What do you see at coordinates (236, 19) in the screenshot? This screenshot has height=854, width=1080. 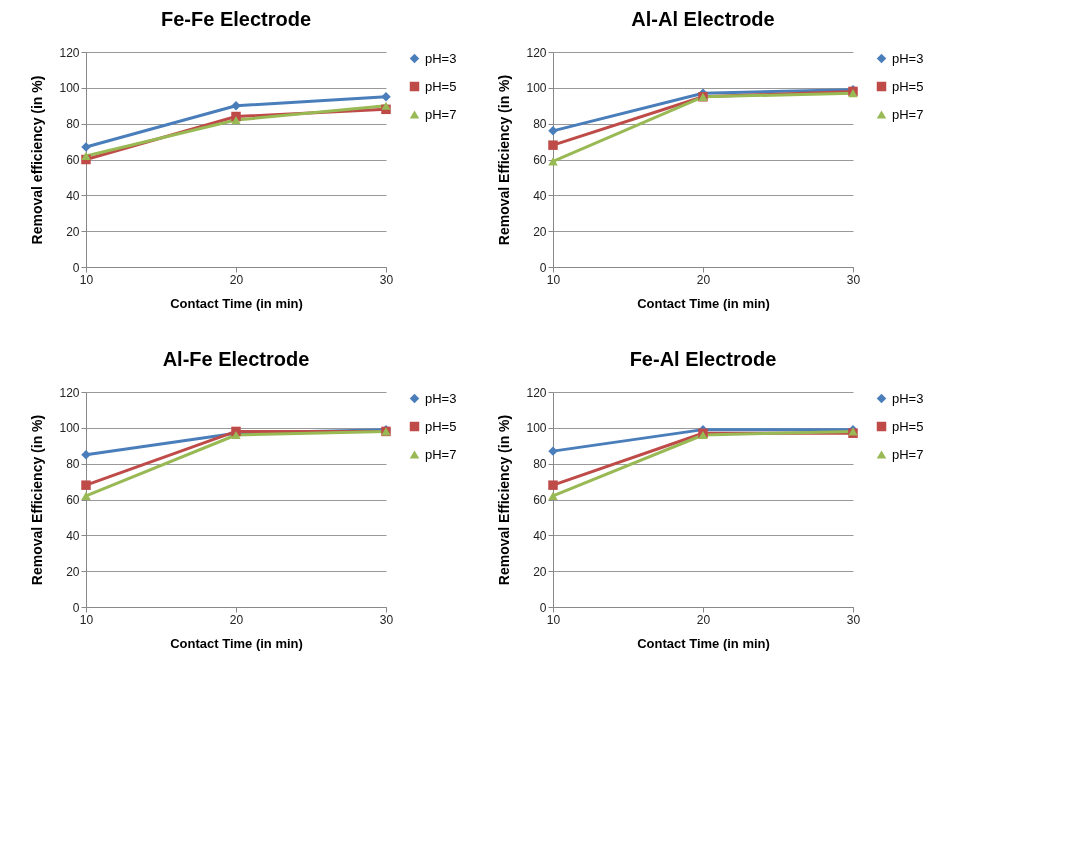 I see `chart-title: Fe-Fe Electrode` at bounding box center [236, 19].